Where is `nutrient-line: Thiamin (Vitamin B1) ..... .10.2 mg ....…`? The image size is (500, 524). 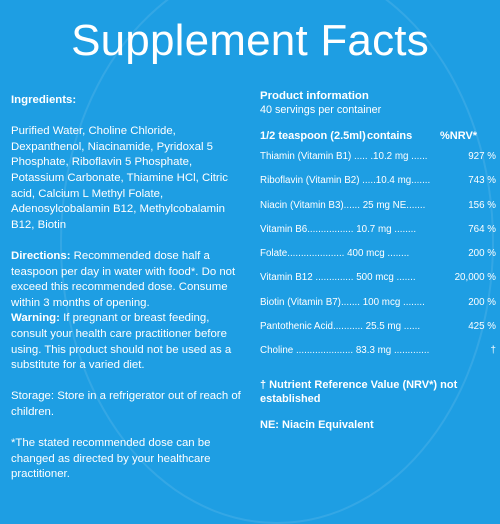
nutrient-line: Thiamin (Vitamin B1) ..... .10.2 mg ....… is located at coordinates (344, 156).